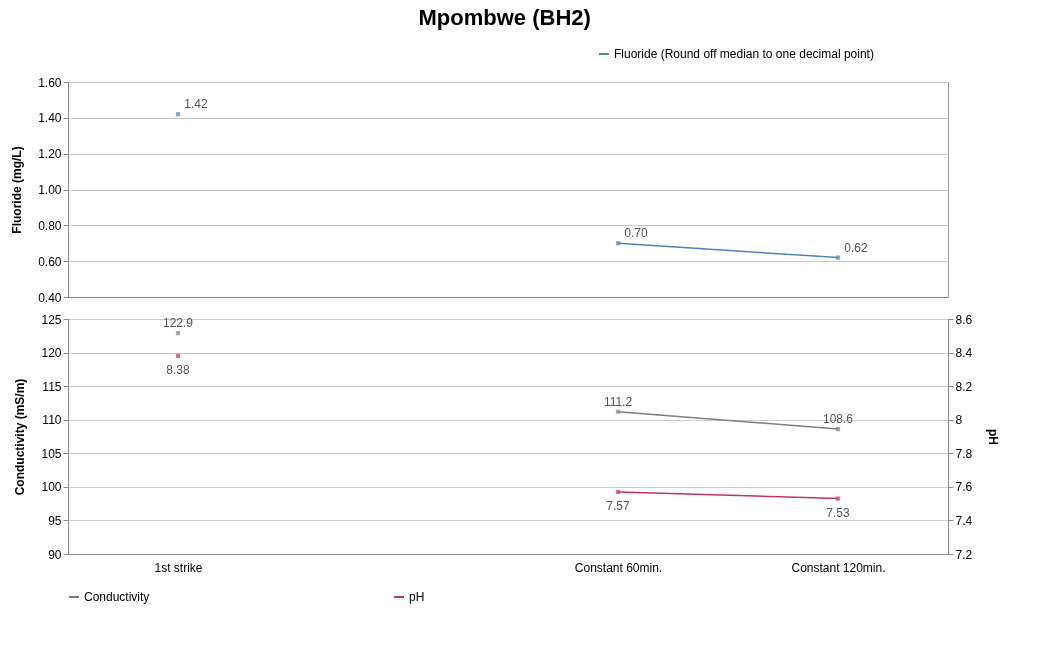  I want to click on y2-tick-label: 8.4, so click(964, 353).